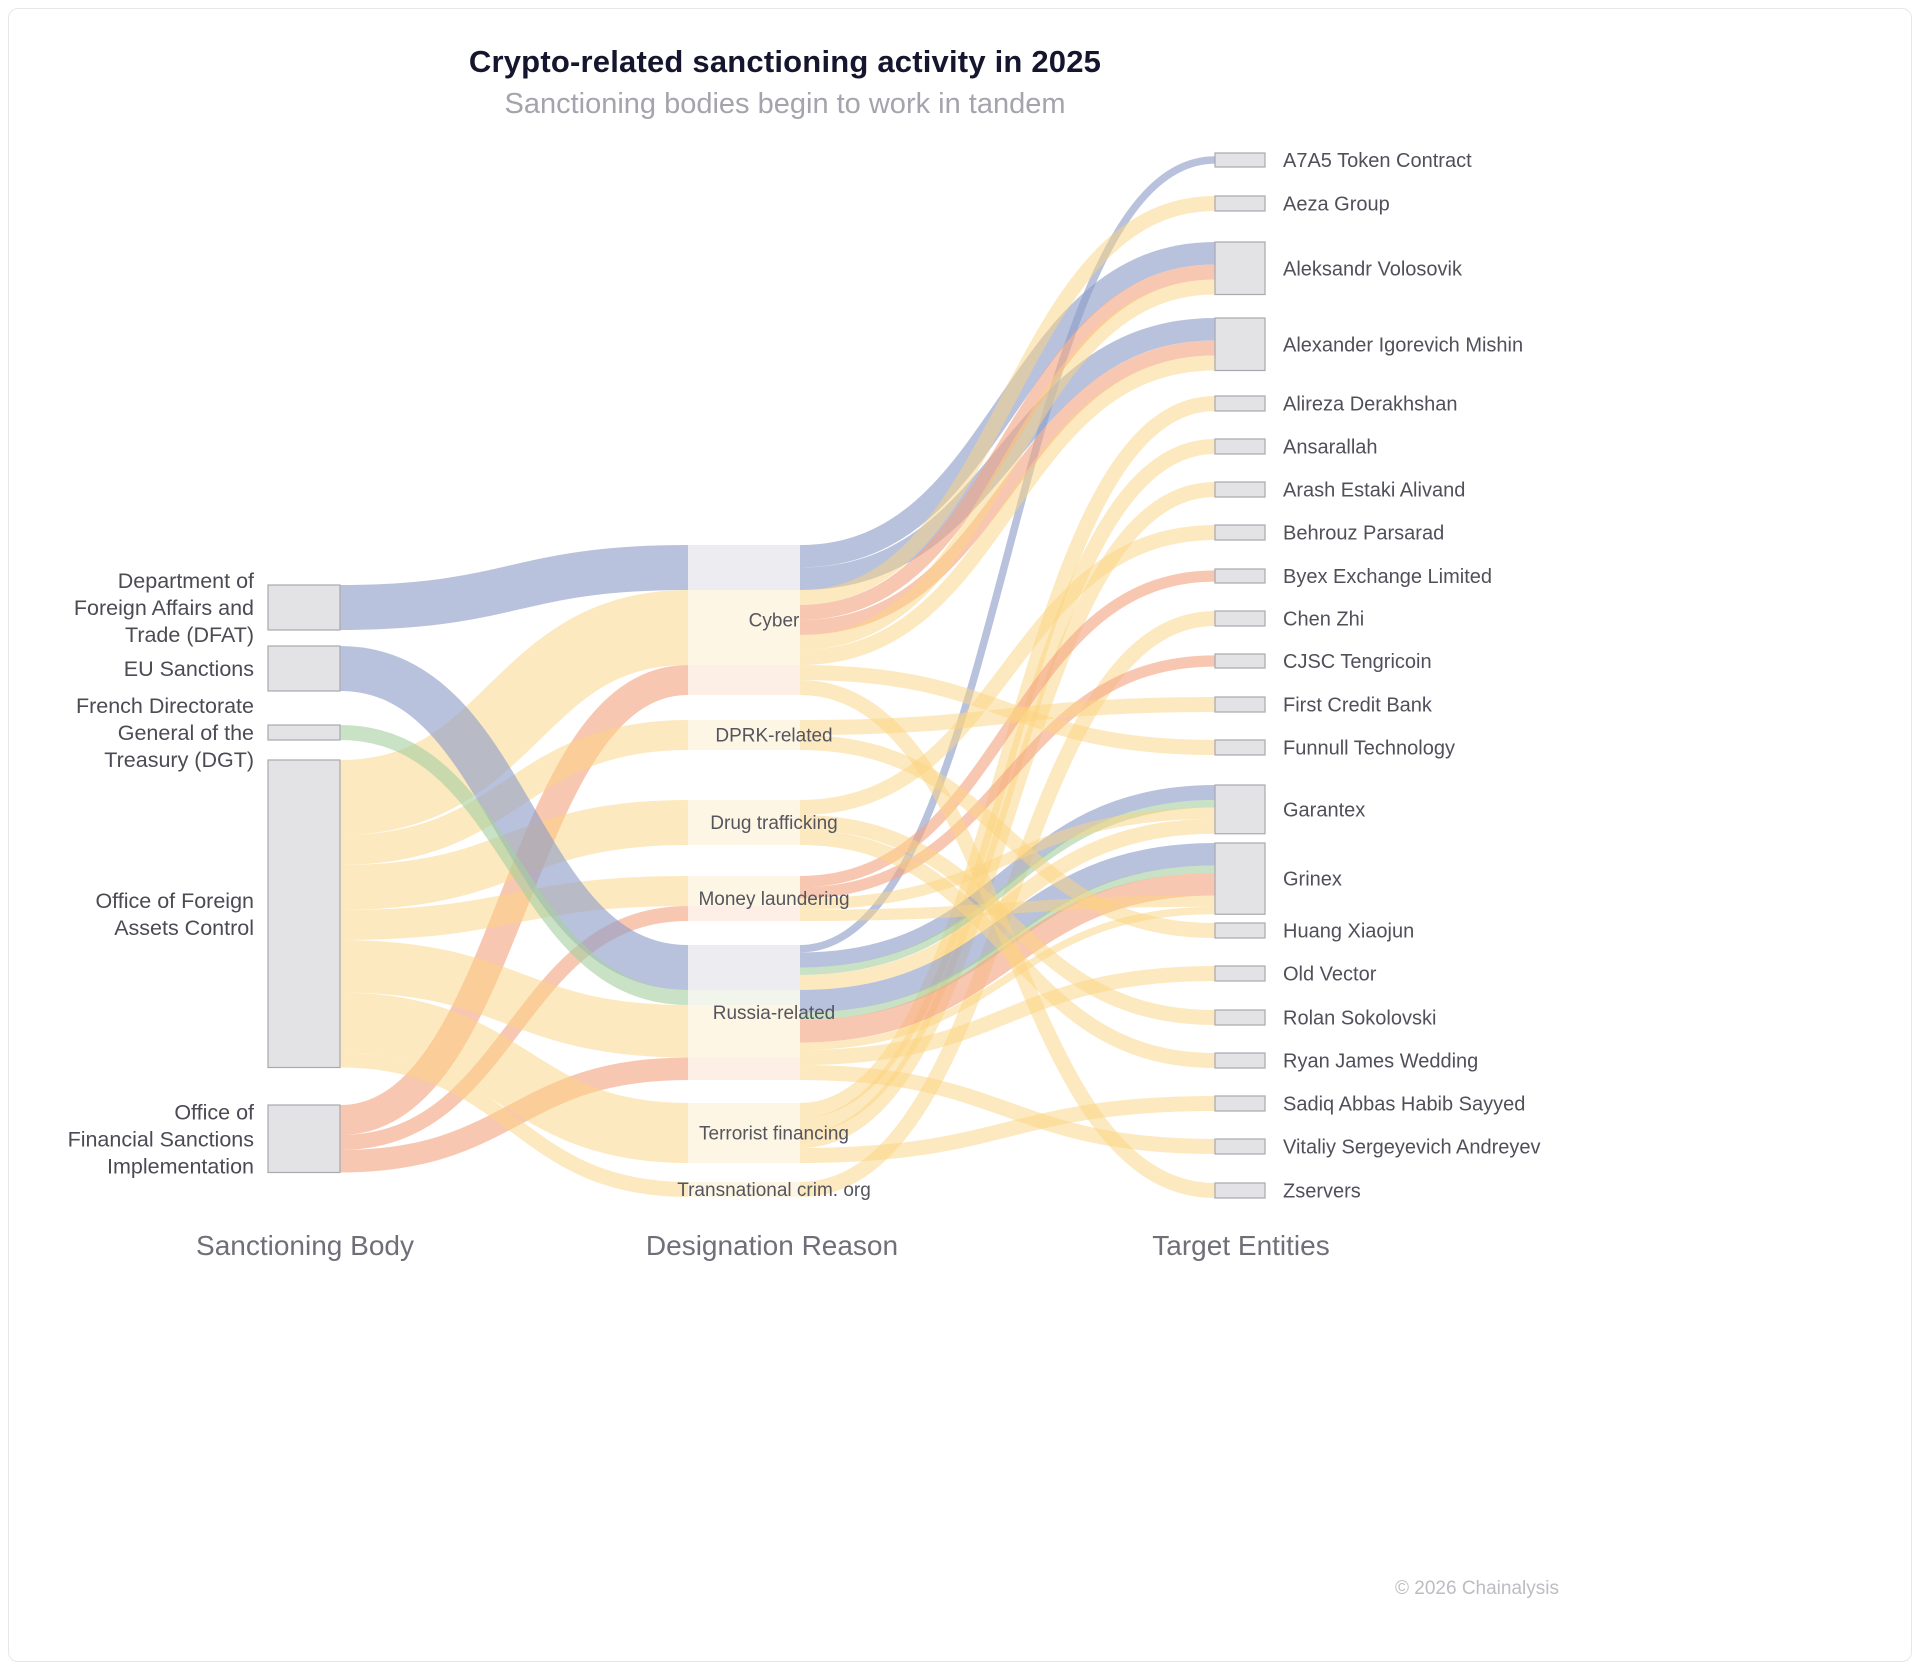  Describe the element at coordinates (1007, 1129) in the screenshot. I see `flow-terror-sayyed` at that location.